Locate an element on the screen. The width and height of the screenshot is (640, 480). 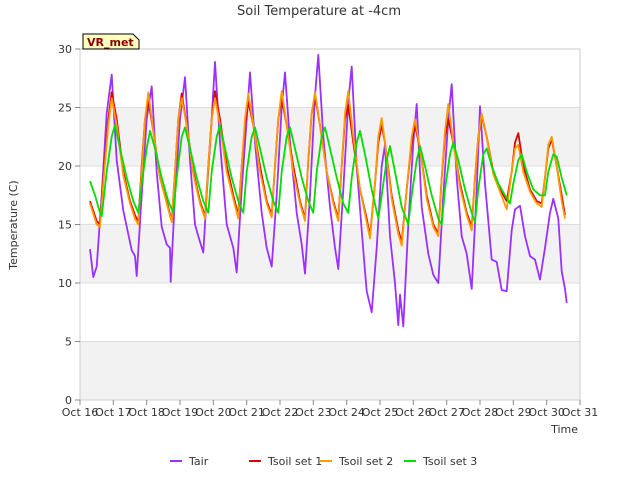
x-tick-label: Oct 24 is located at coordinates (346, 412).